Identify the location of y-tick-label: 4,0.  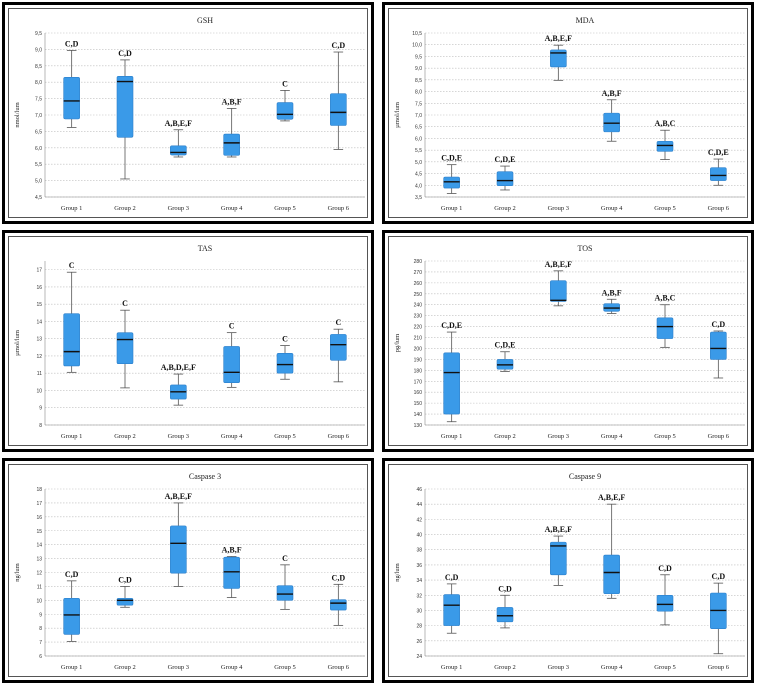
(418, 186).